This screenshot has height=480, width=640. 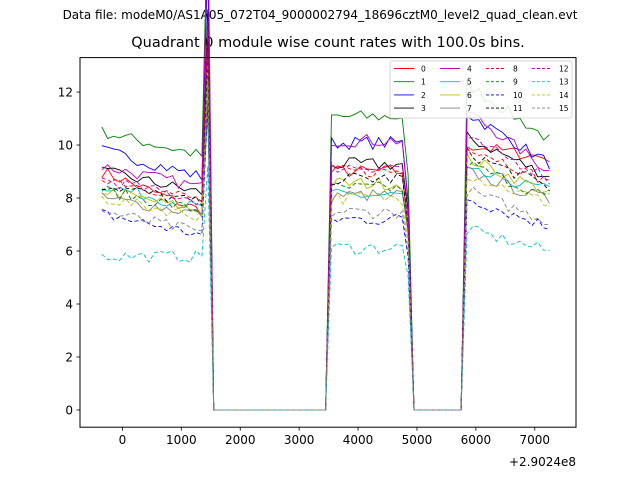 I want to click on y-tick-label: 10, so click(x=65, y=146).